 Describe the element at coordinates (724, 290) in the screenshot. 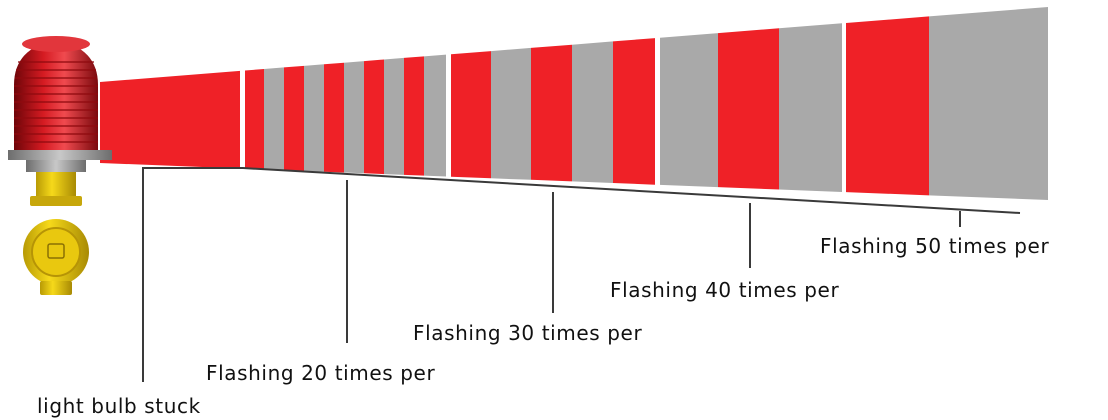

I see `label-flashing-40: Flashing 40 times per` at that location.